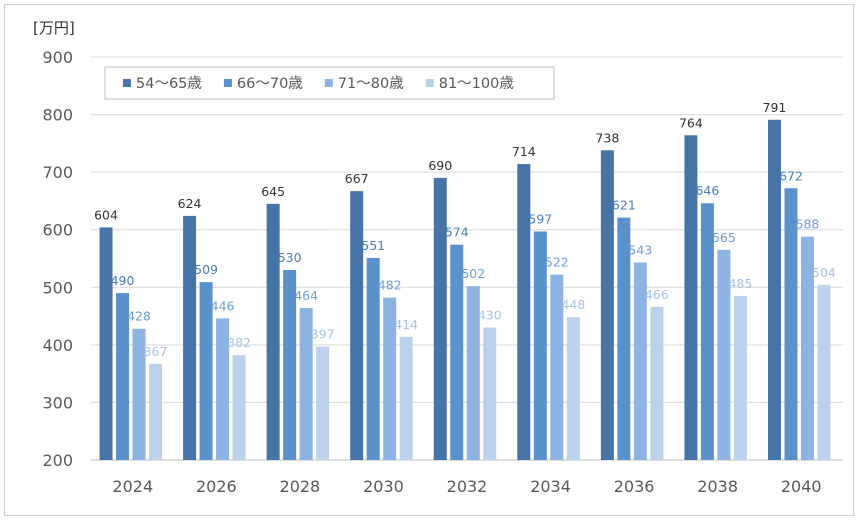 The width and height of the screenshot is (860, 522). What do you see at coordinates (206, 269) in the screenshot?
I see `data-label: 509` at bounding box center [206, 269].